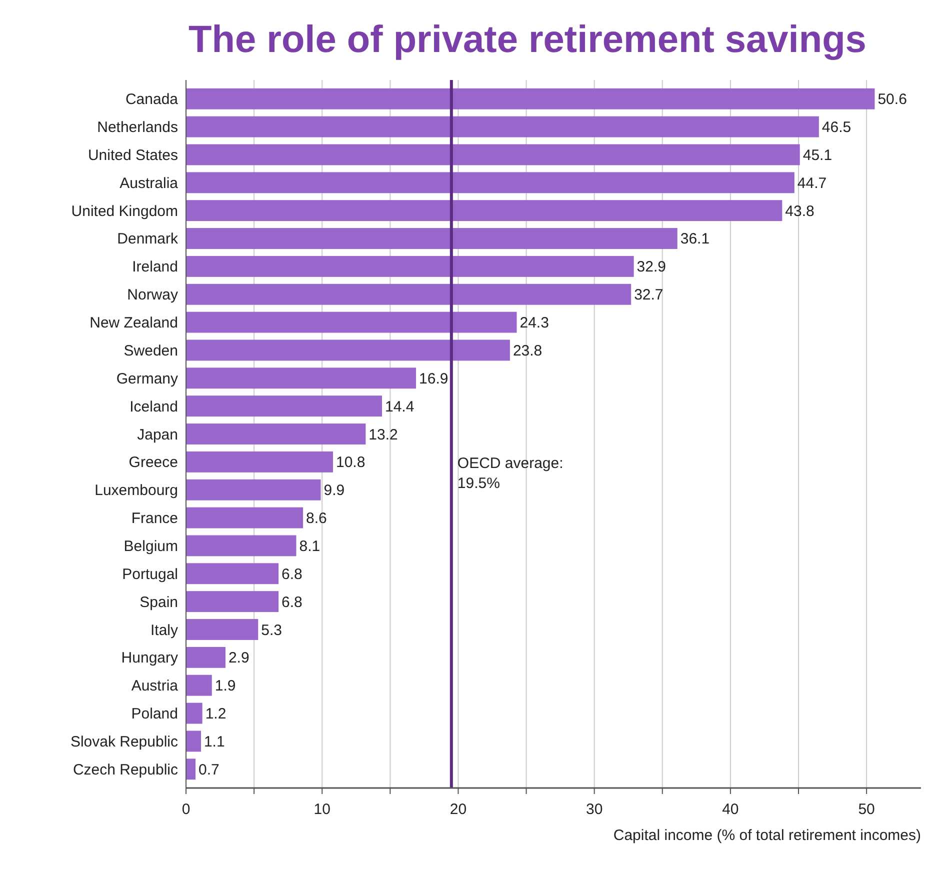 The width and height of the screenshot is (927, 874). I want to click on y-tick-label: Italy, so click(164, 630).